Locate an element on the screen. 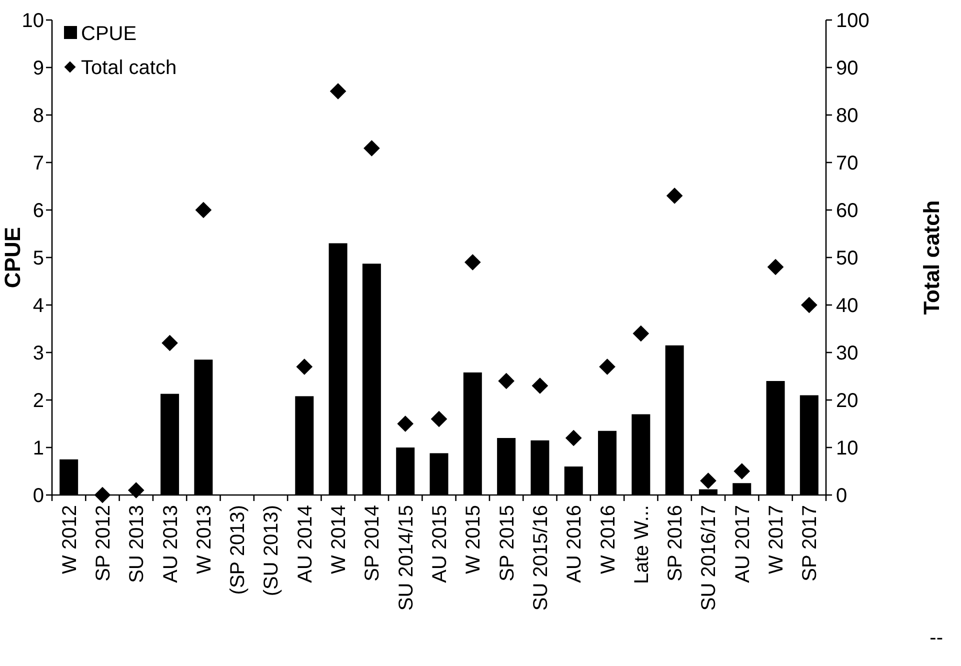 The height and width of the screenshot is (666, 961). x-tick-label: SP 2014 is located at coordinates (373, 543).